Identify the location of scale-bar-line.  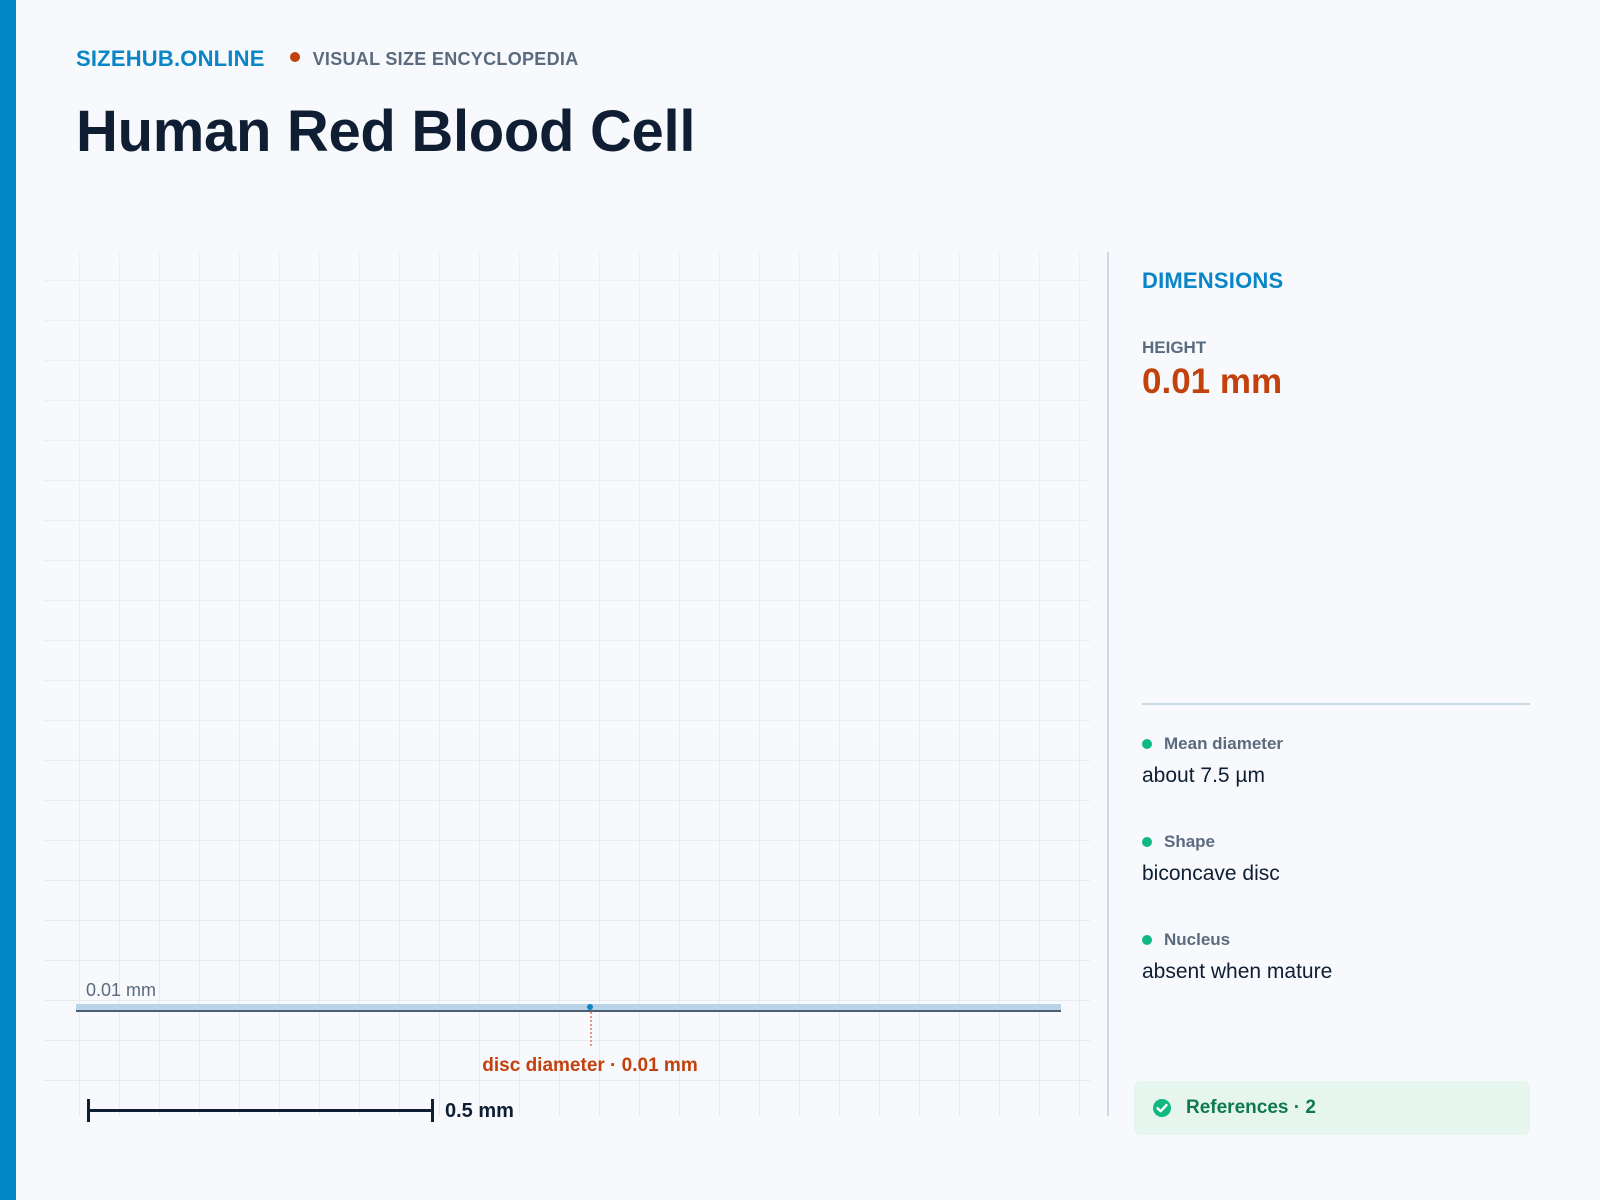
(260, 1110).